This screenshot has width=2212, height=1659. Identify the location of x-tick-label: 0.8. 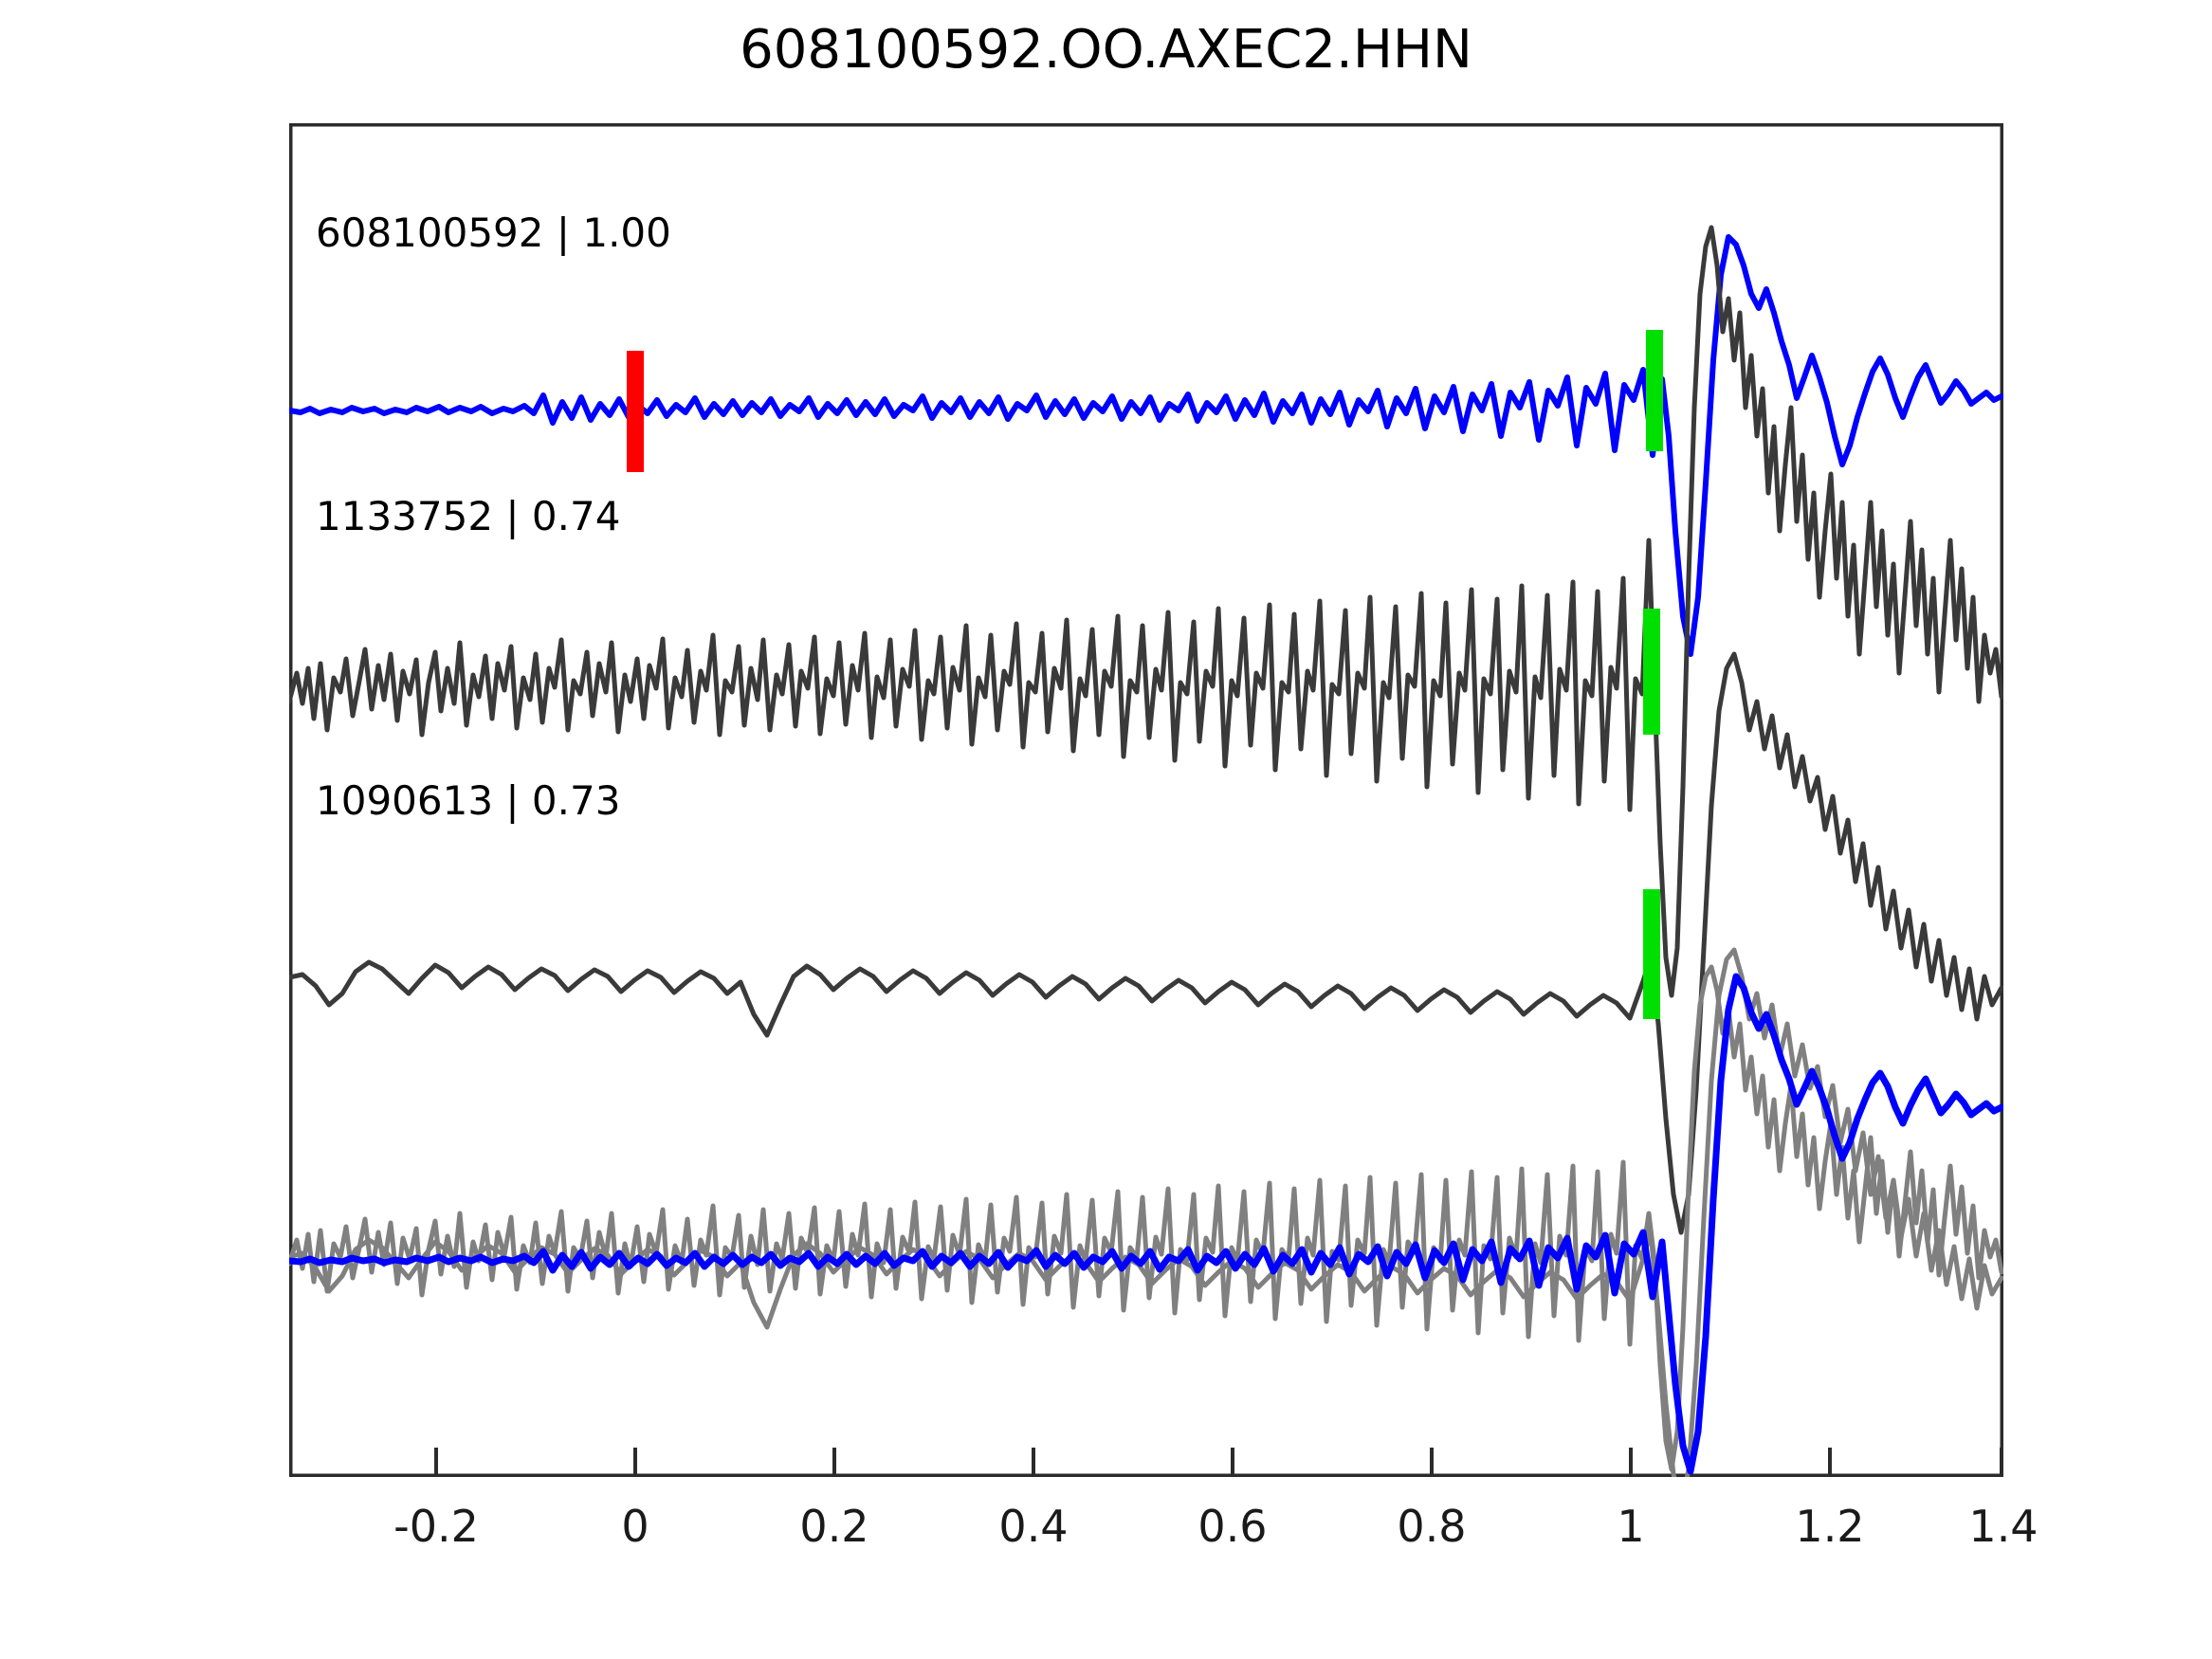
(1432, 1526).